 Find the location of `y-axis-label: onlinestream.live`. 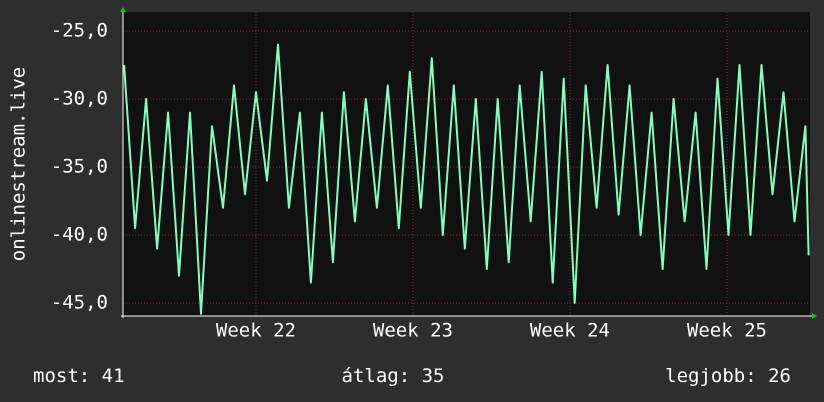

y-axis-label: onlinestream.live is located at coordinates (19, 164).